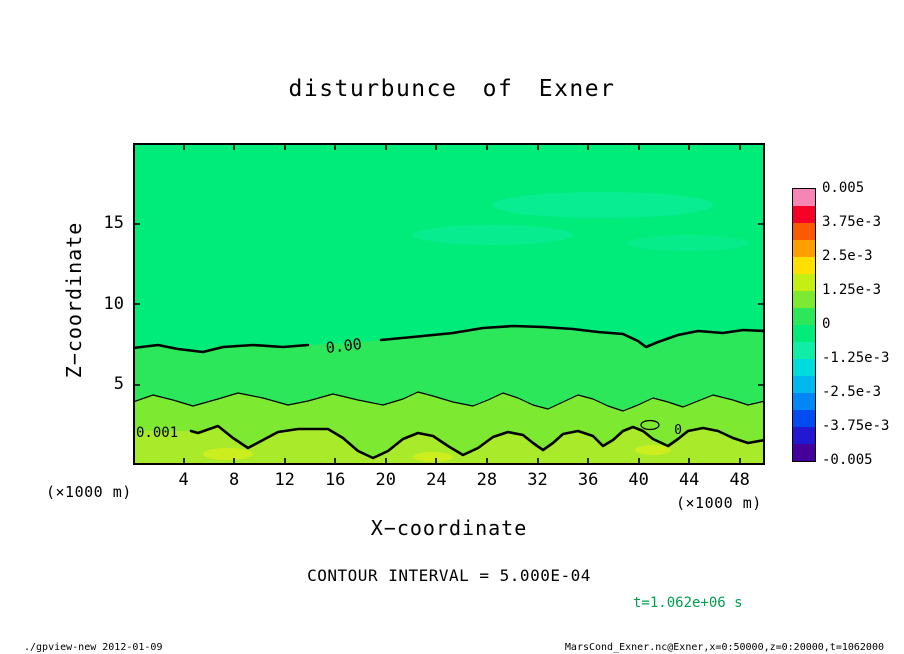 This screenshot has width=904, height=654. I want to click on x-tick-label: 48, so click(739, 480).